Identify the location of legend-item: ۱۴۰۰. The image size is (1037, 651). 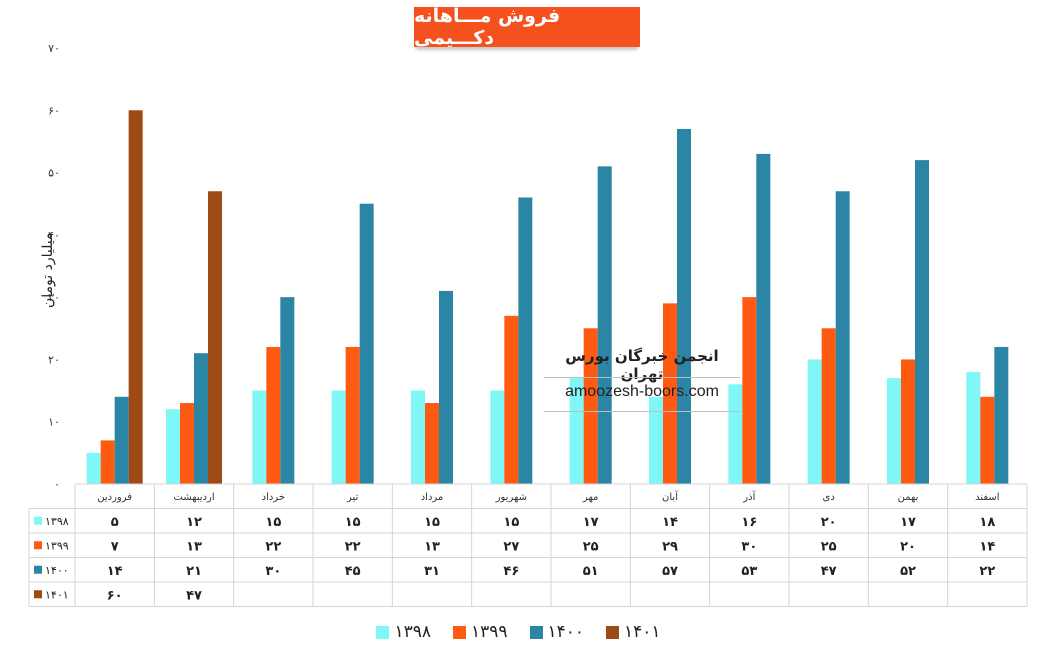
(557, 632).